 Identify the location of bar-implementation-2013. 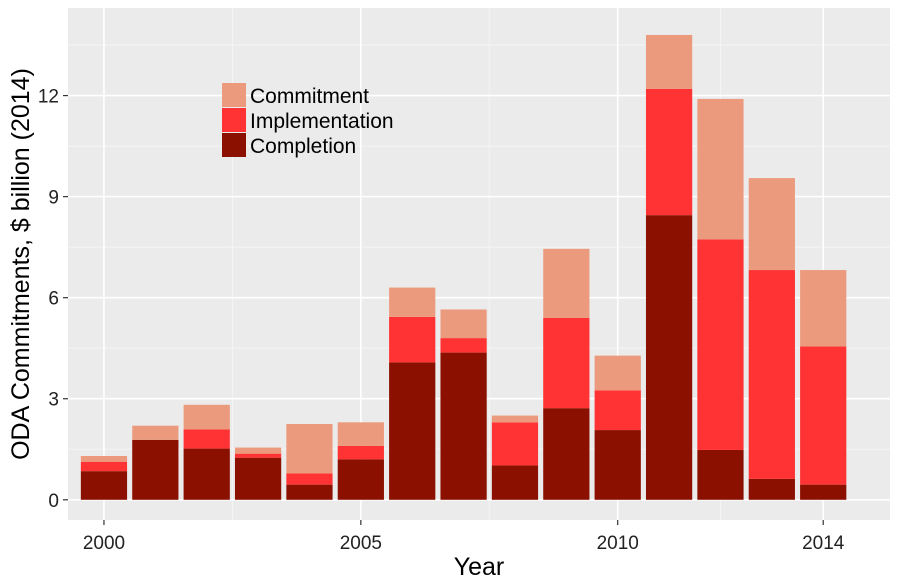
(771, 374).